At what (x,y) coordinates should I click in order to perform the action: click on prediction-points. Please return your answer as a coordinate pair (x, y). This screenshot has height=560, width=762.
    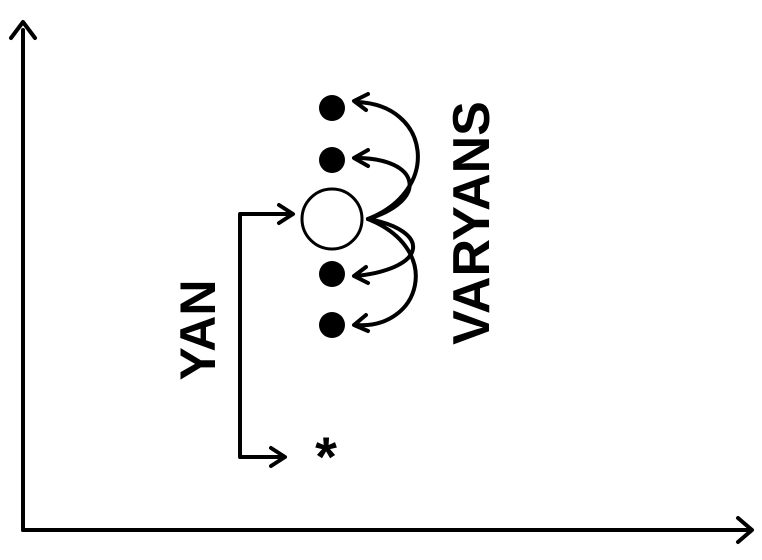
    Looking at the image, I should click on (332, 216).